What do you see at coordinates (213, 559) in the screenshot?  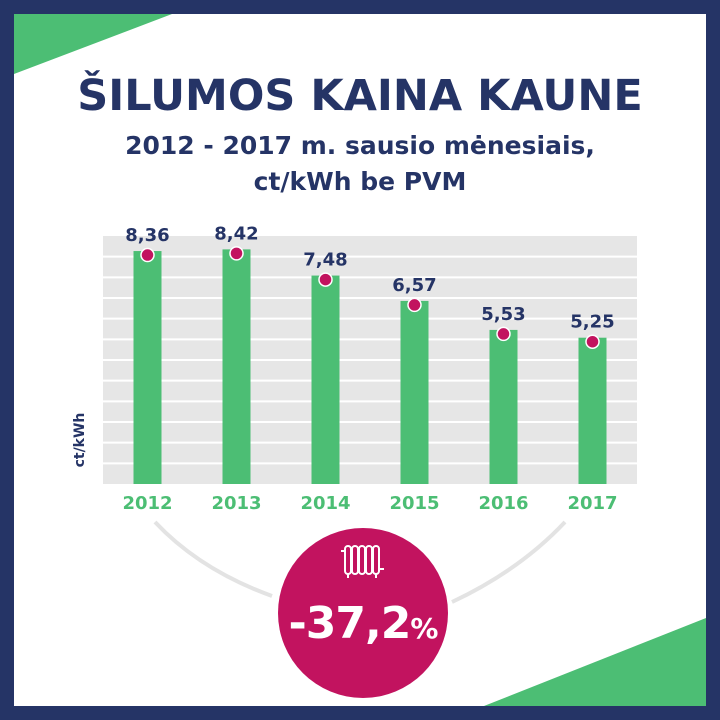 I see `connector-arc-left` at bounding box center [213, 559].